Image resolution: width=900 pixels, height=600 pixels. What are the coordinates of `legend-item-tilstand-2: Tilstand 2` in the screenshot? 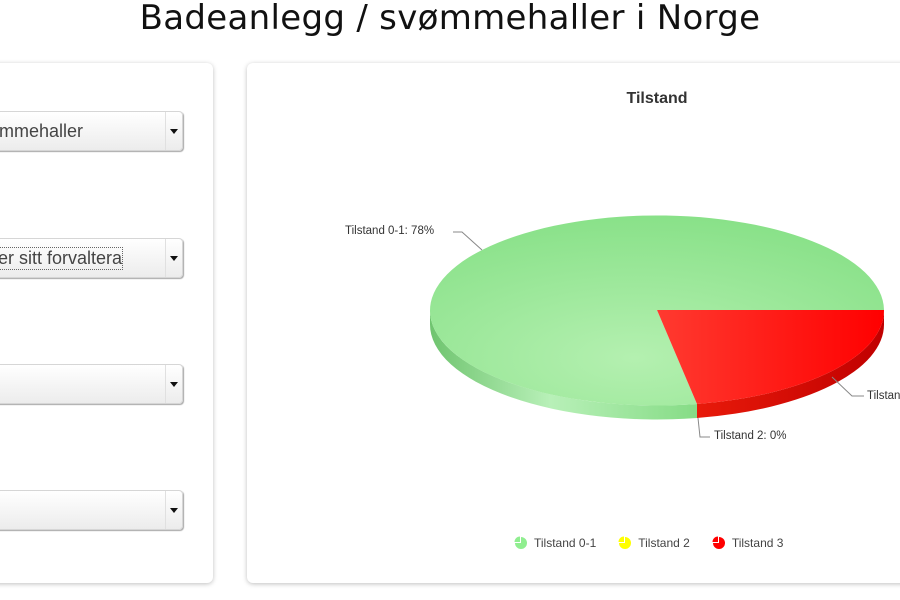 It's located at (654, 543).